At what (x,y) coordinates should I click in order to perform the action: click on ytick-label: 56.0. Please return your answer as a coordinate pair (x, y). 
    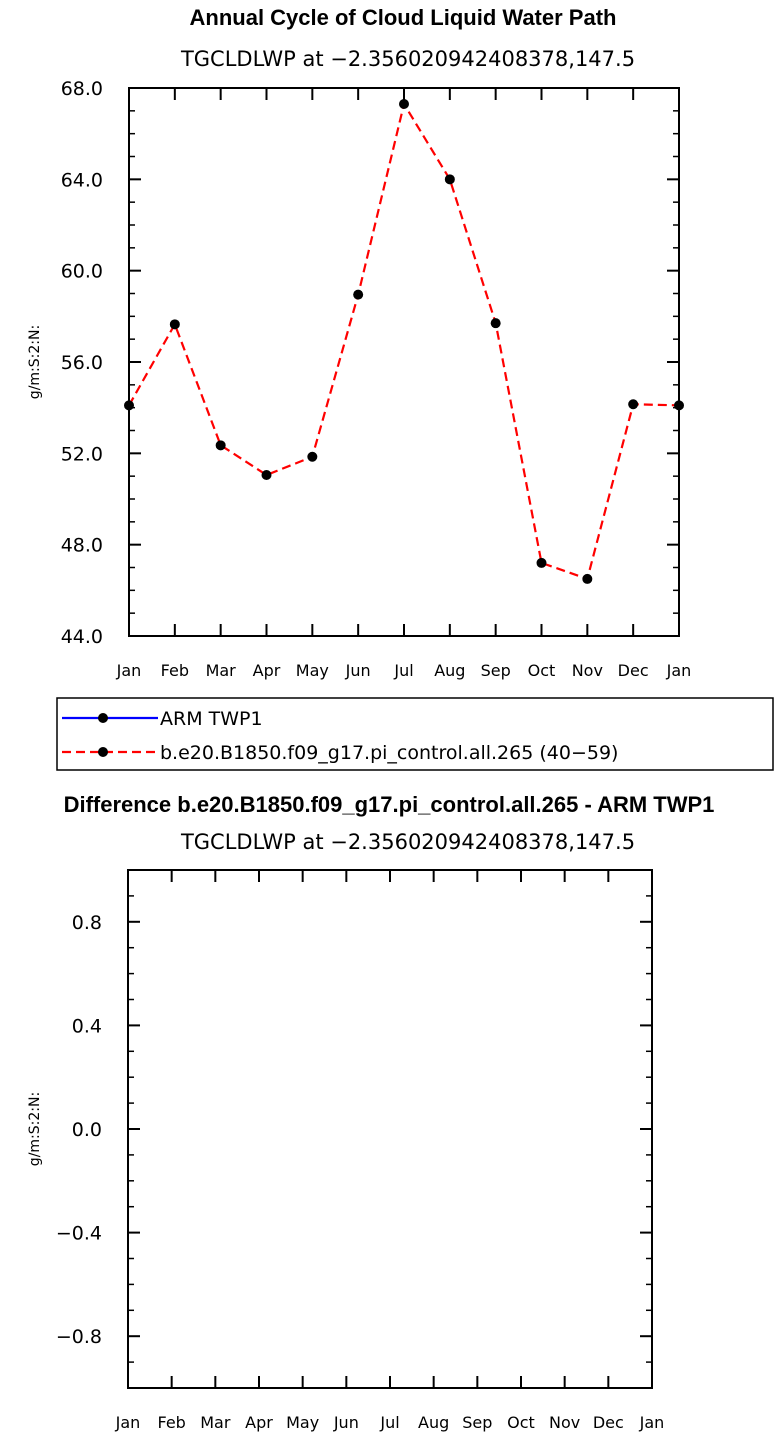
    Looking at the image, I should click on (82, 363).